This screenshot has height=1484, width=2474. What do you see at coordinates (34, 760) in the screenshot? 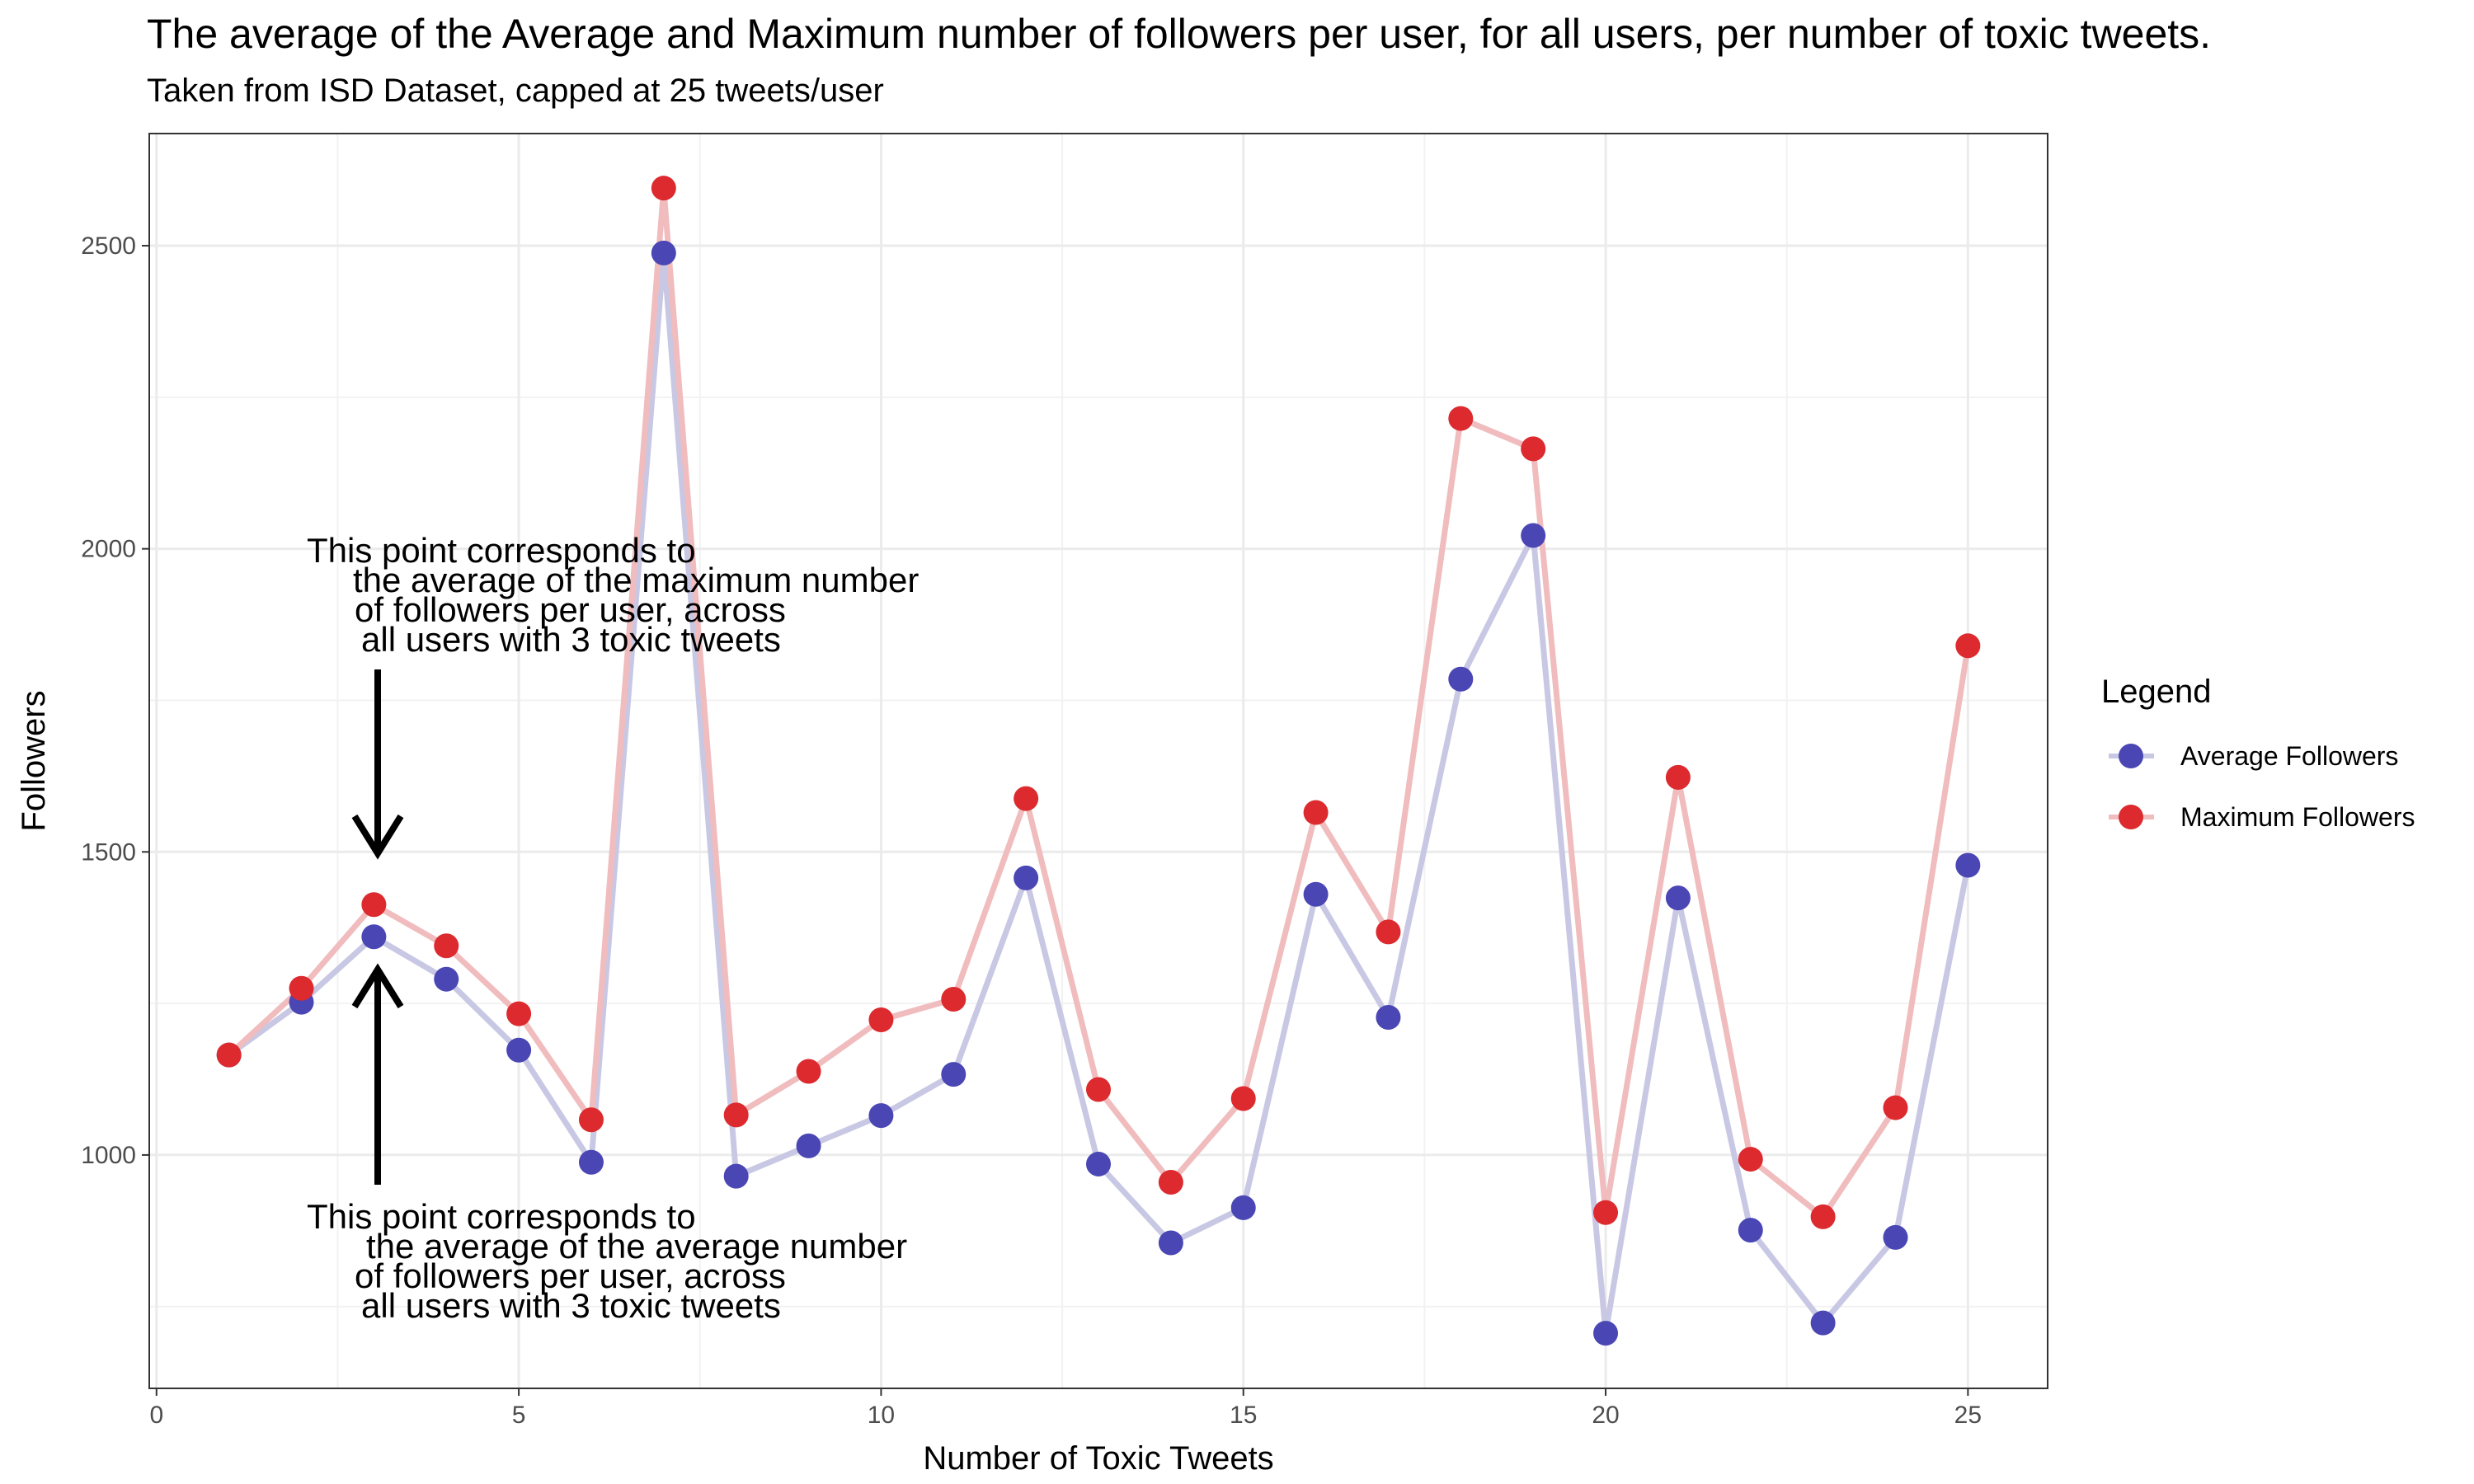
I see `y-axis-title: Followers` at bounding box center [34, 760].